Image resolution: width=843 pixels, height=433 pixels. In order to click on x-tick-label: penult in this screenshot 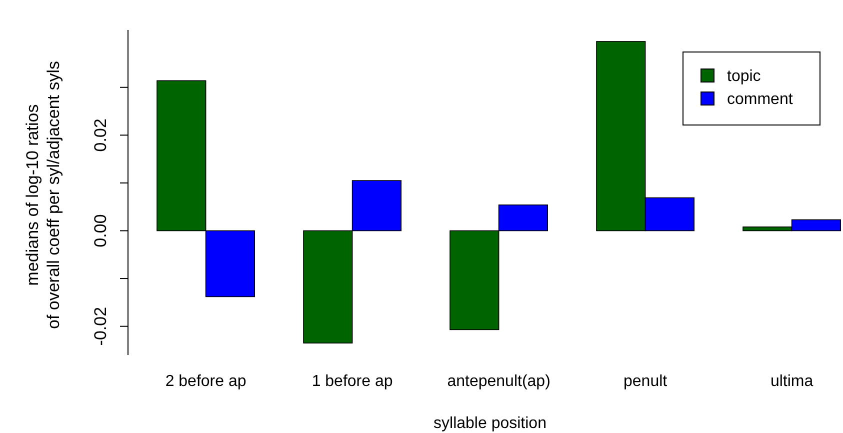, I will do `click(646, 381)`.